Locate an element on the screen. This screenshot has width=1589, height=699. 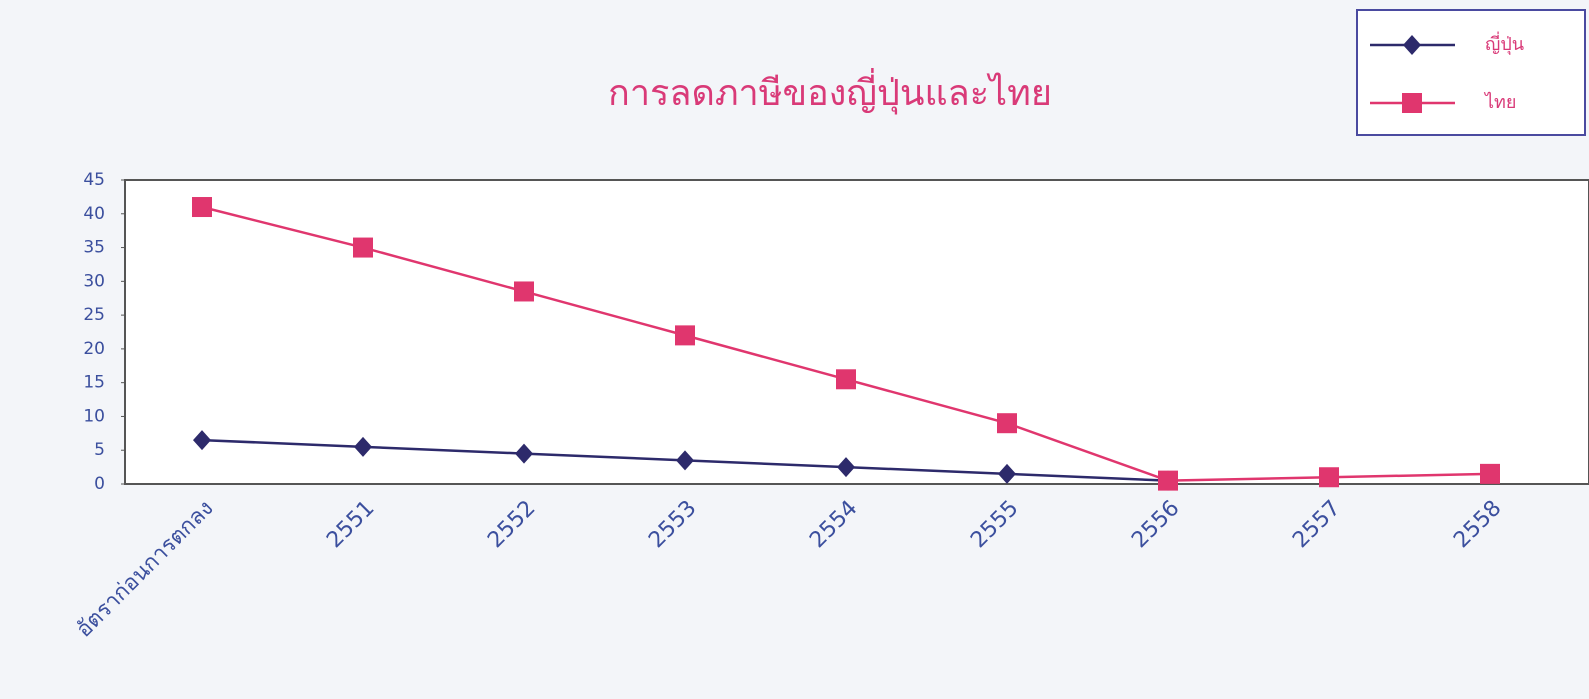
y-tick-label: 35 is located at coordinates (94, 248).